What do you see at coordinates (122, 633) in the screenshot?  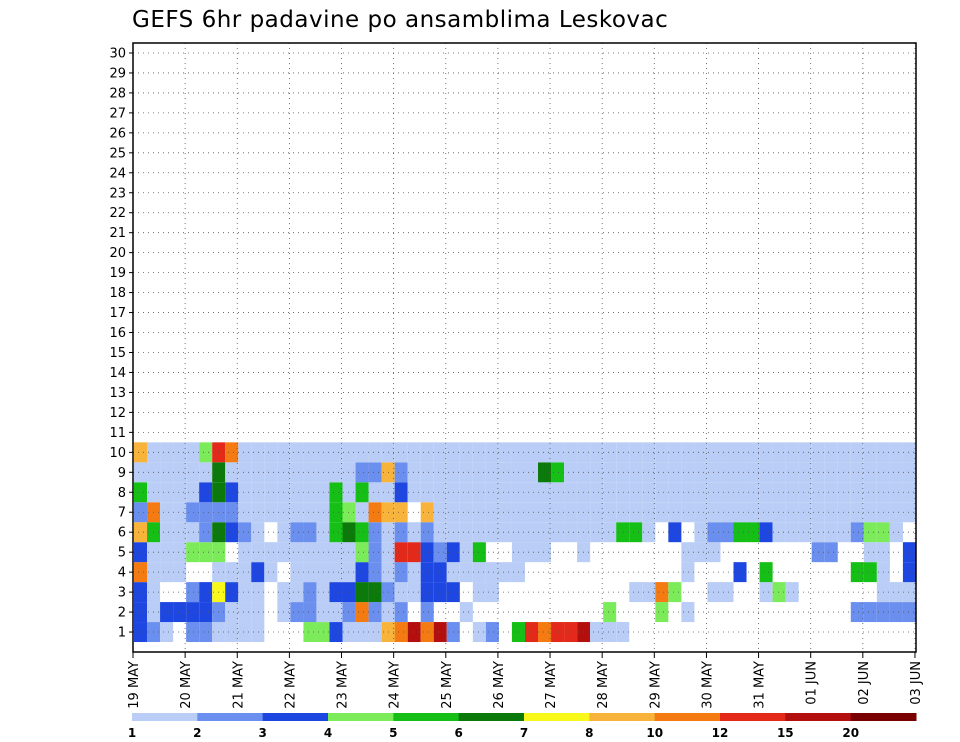 I see `y-tick-label: 1` at bounding box center [122, 633].